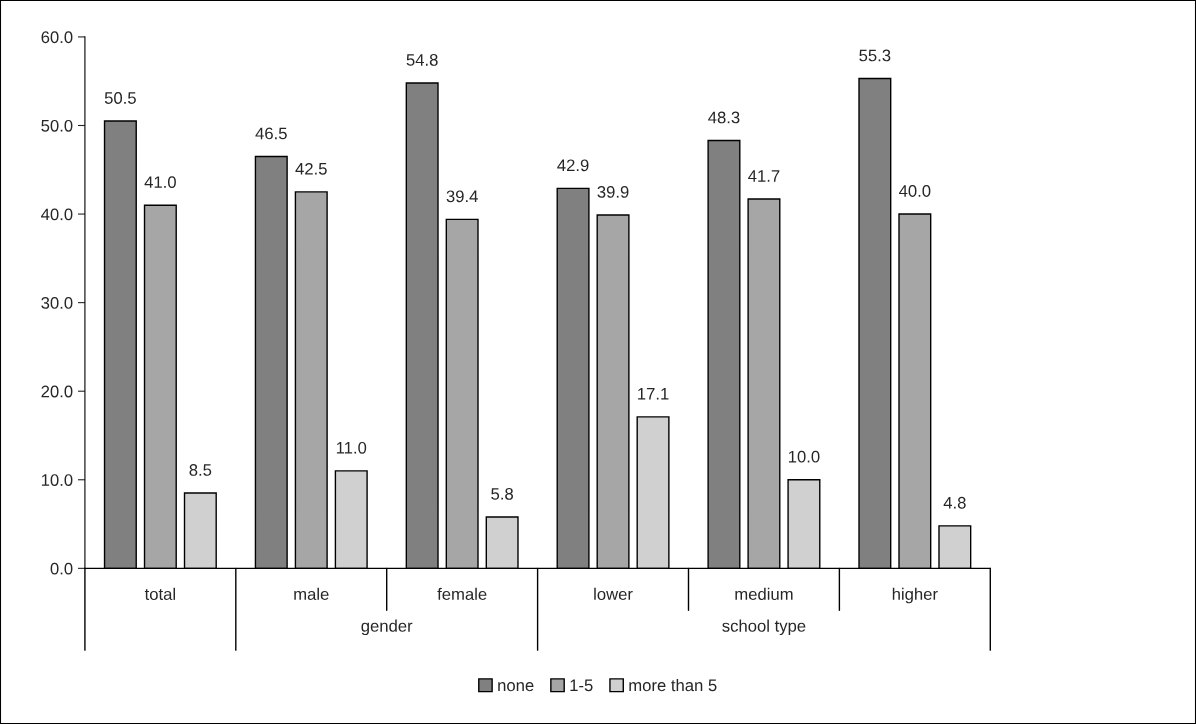 Image resolution: width=1196 pixels, height=724 pixels. I want to click on data-label: 8.5, so click(200, 470).